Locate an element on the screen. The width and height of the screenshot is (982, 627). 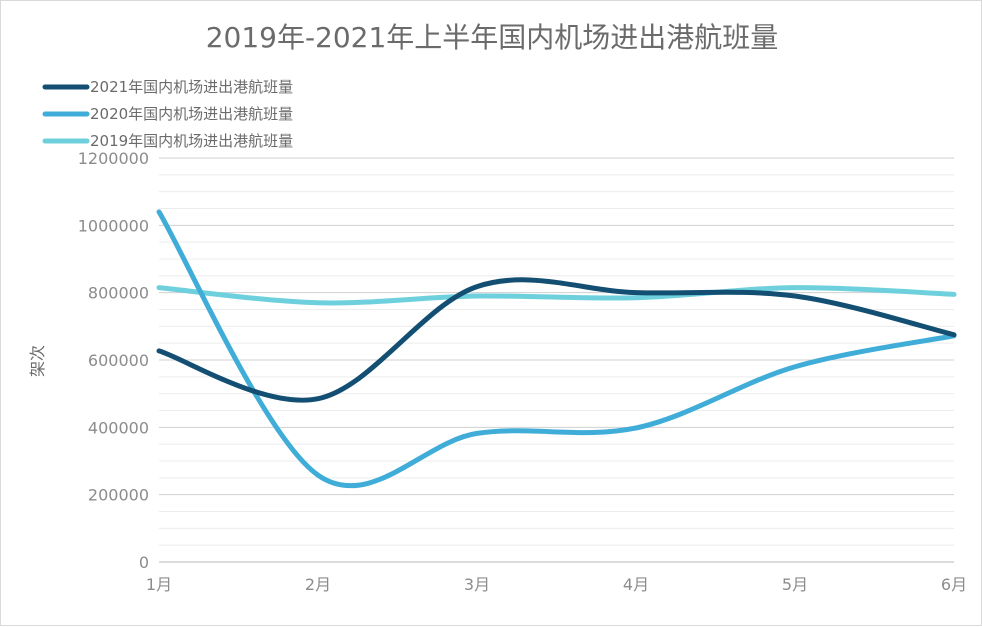
y-tick-label: 600000 is located at coordinates (118, 360).